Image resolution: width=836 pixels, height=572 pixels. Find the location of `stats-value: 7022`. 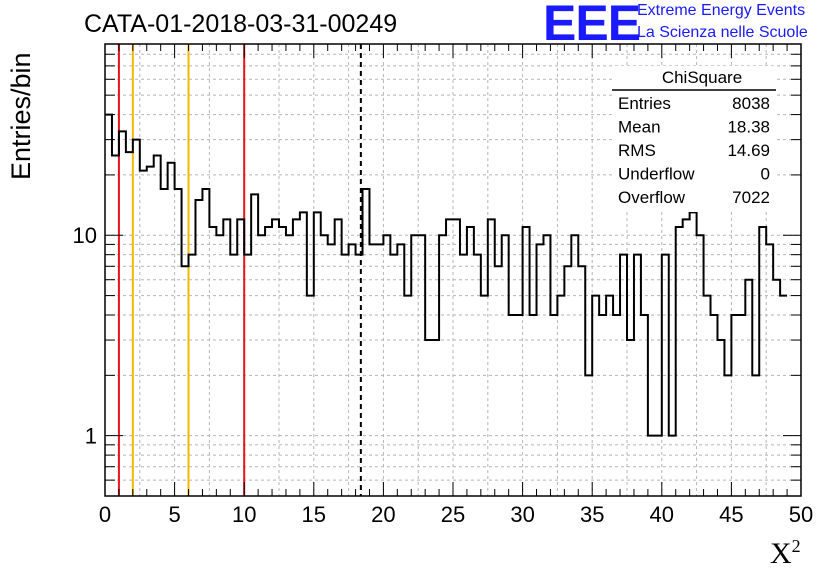

stats-value: 7022 is located at coordinates (751, 197).